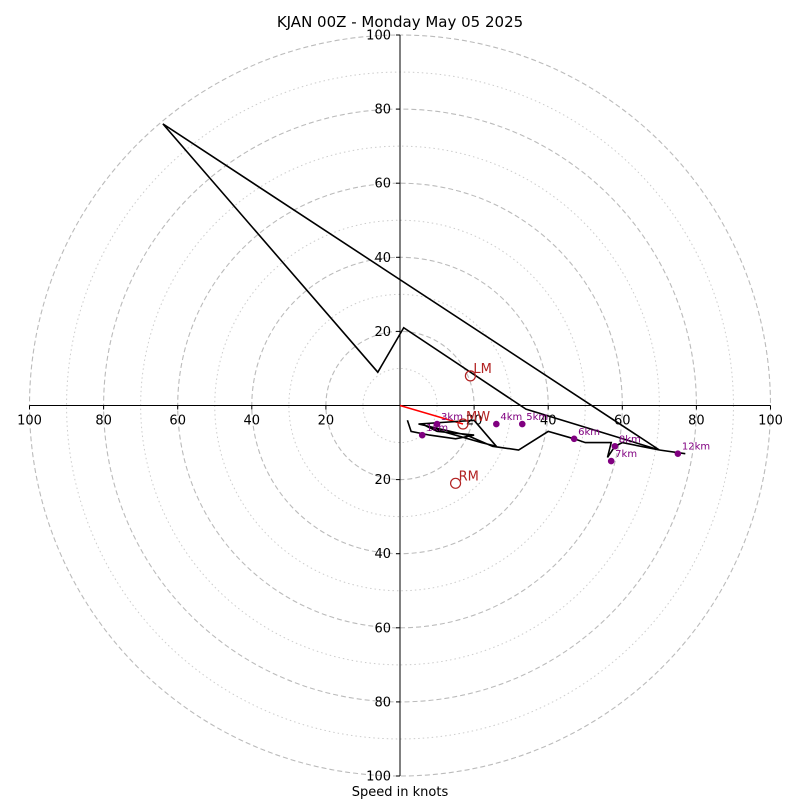  What do you see at coordinates (463, 424) in the screenshot?
I see `storm-motion-marker-mw` at bounding box center [463, 424].